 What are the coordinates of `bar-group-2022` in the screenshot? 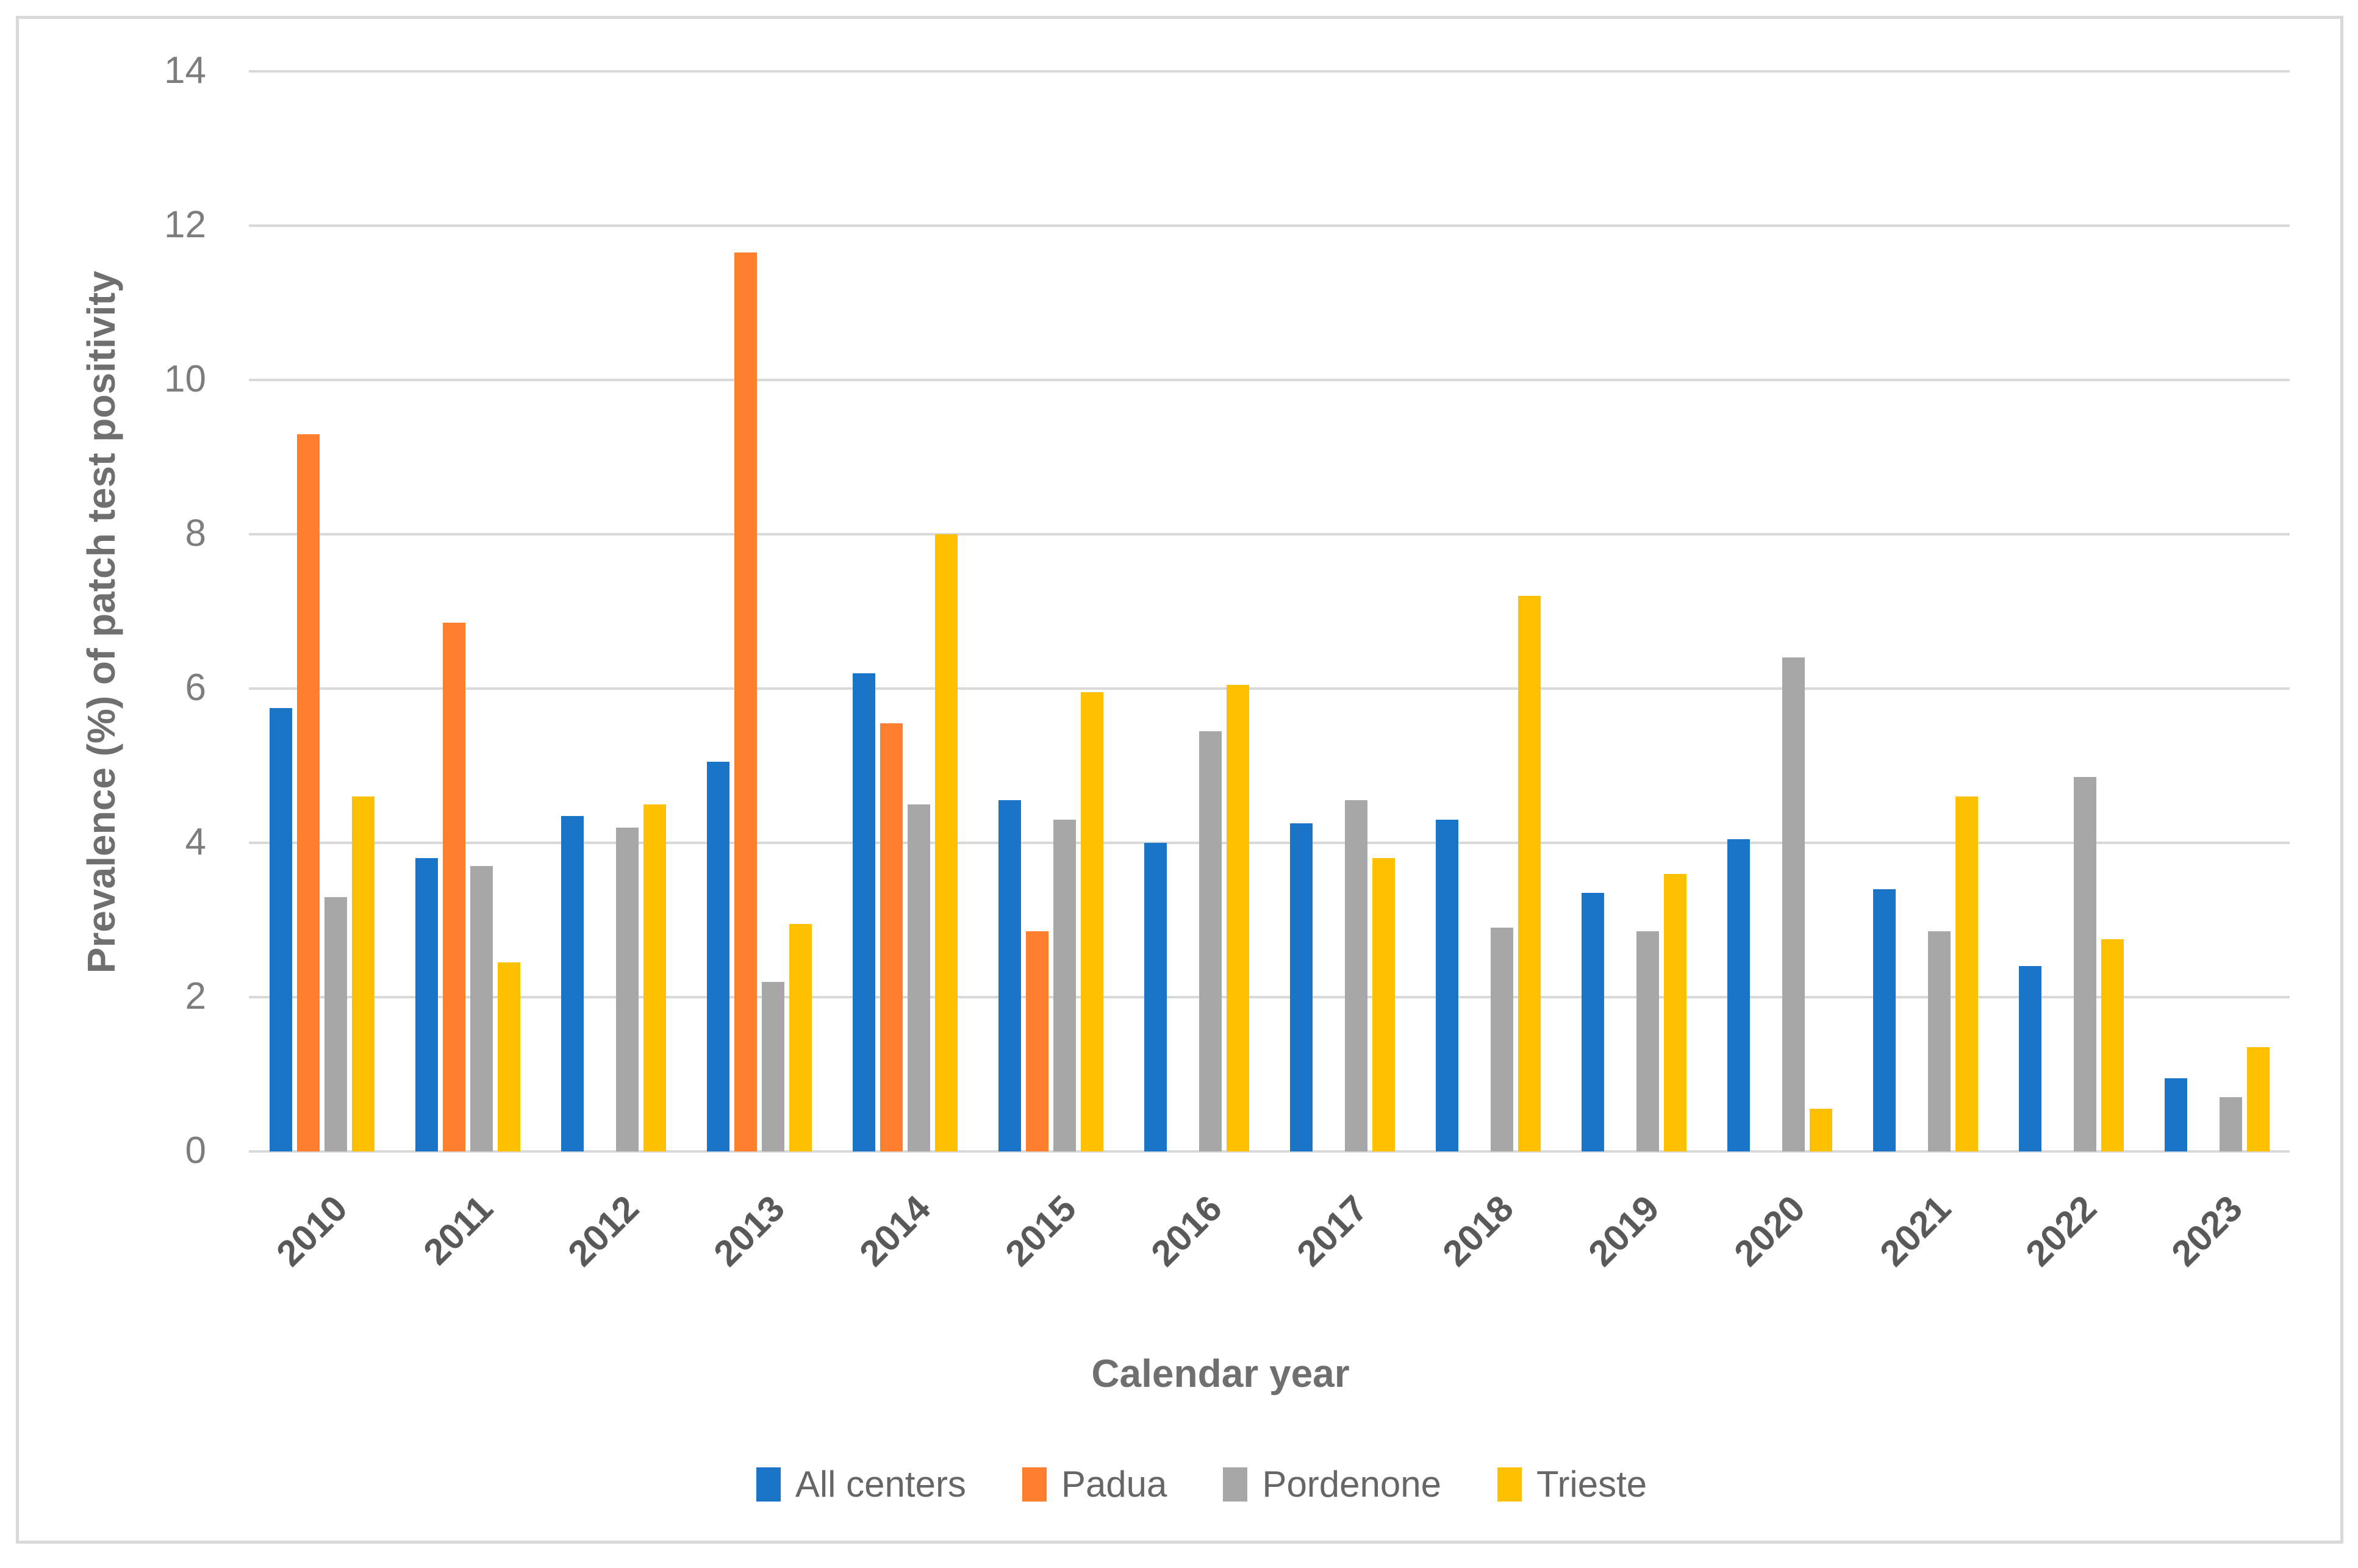 It's located at (2071, 611).